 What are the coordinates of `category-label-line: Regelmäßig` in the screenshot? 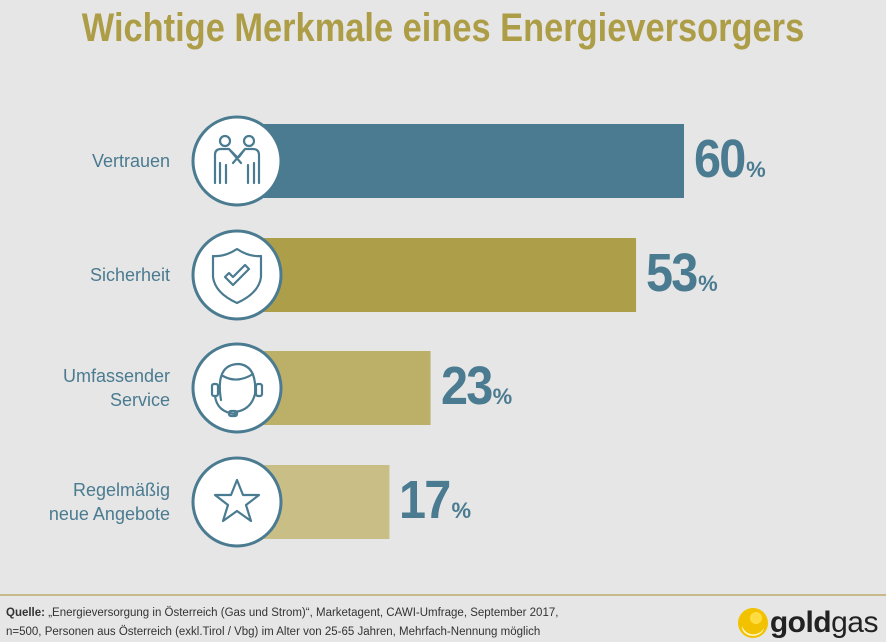 It's located at (121, 490).